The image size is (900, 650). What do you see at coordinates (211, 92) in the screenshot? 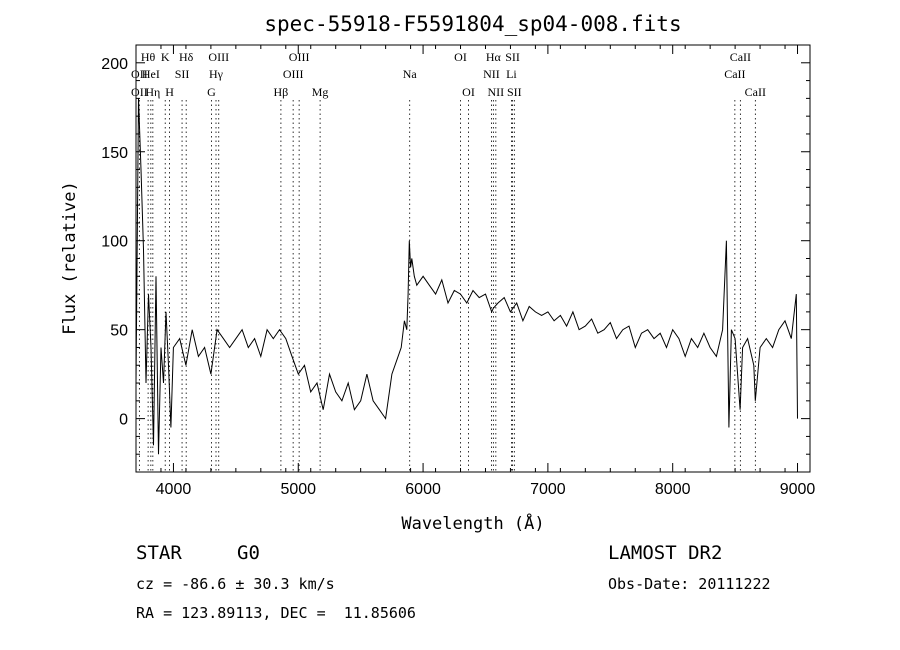
I see `line-marker-label: G` at bounding box center [211, 92].